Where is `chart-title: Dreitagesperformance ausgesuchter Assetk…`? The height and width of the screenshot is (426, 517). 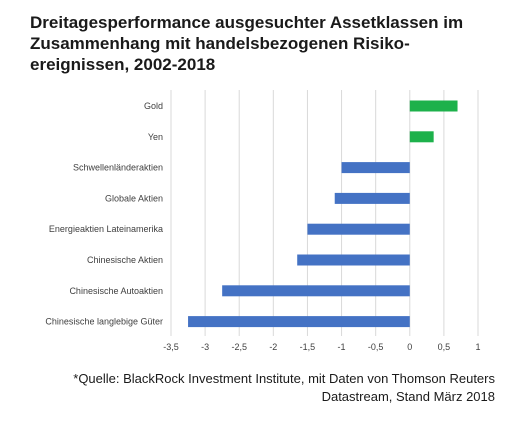 chart-title: Dreitagesperformance ausgesuchter Assetk… is located at coordinates (265, 43).